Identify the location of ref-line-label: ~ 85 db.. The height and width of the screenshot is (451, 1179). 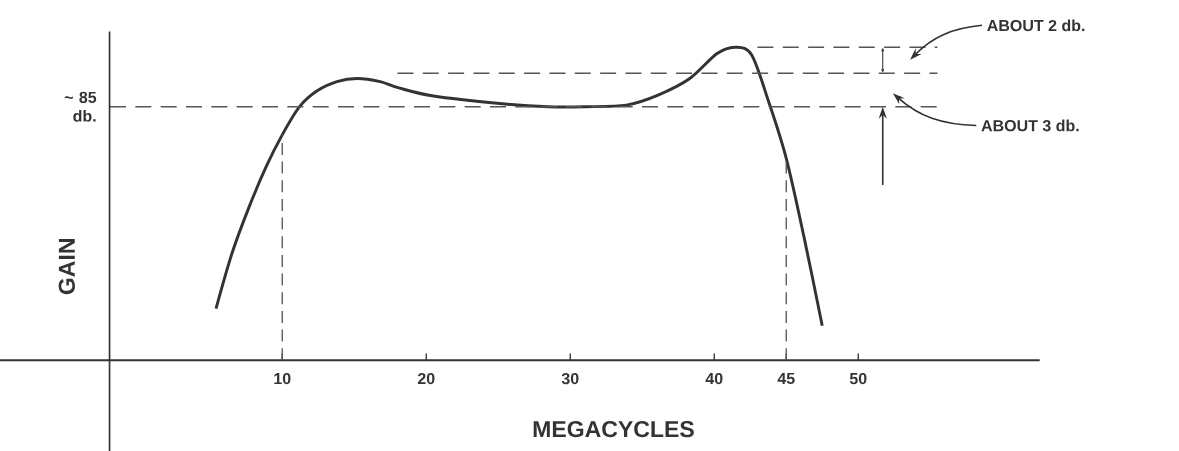
(80, 106).